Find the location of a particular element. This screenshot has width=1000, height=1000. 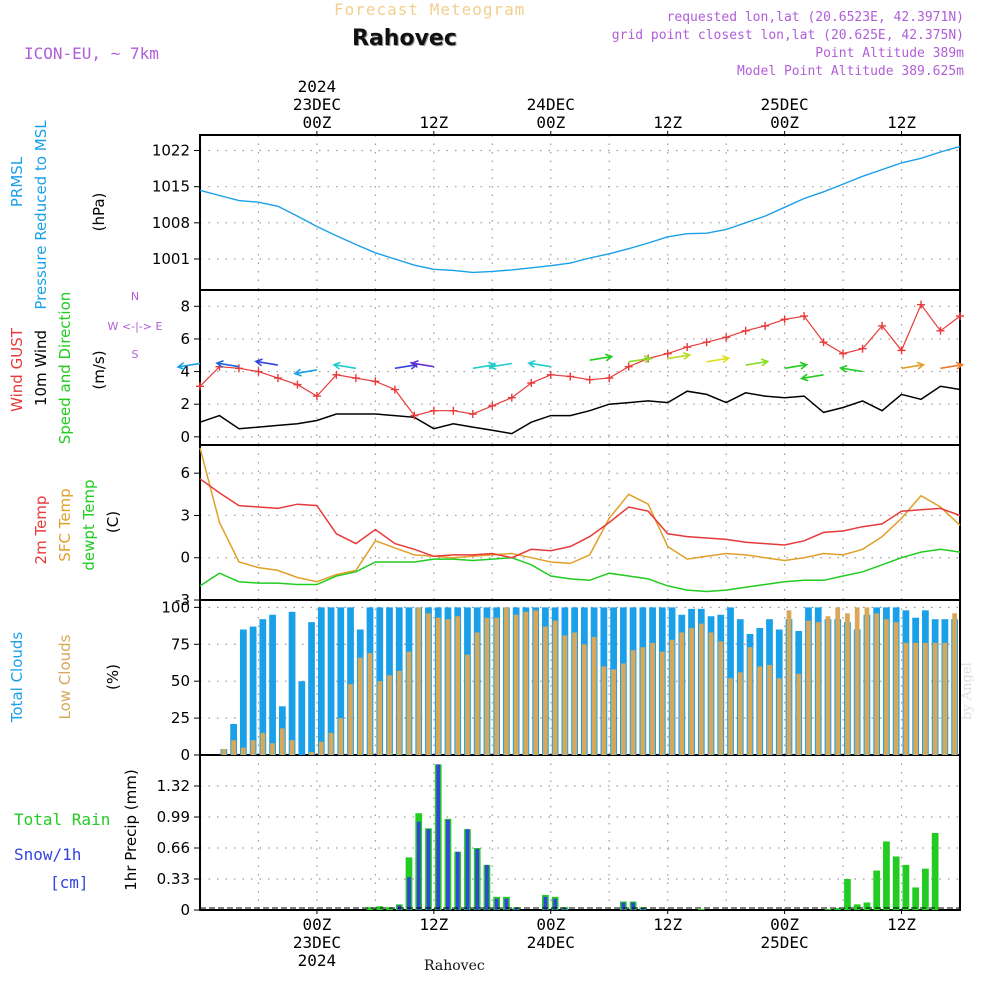

y-tick-label: 25 is located at coordinates (180, 718).